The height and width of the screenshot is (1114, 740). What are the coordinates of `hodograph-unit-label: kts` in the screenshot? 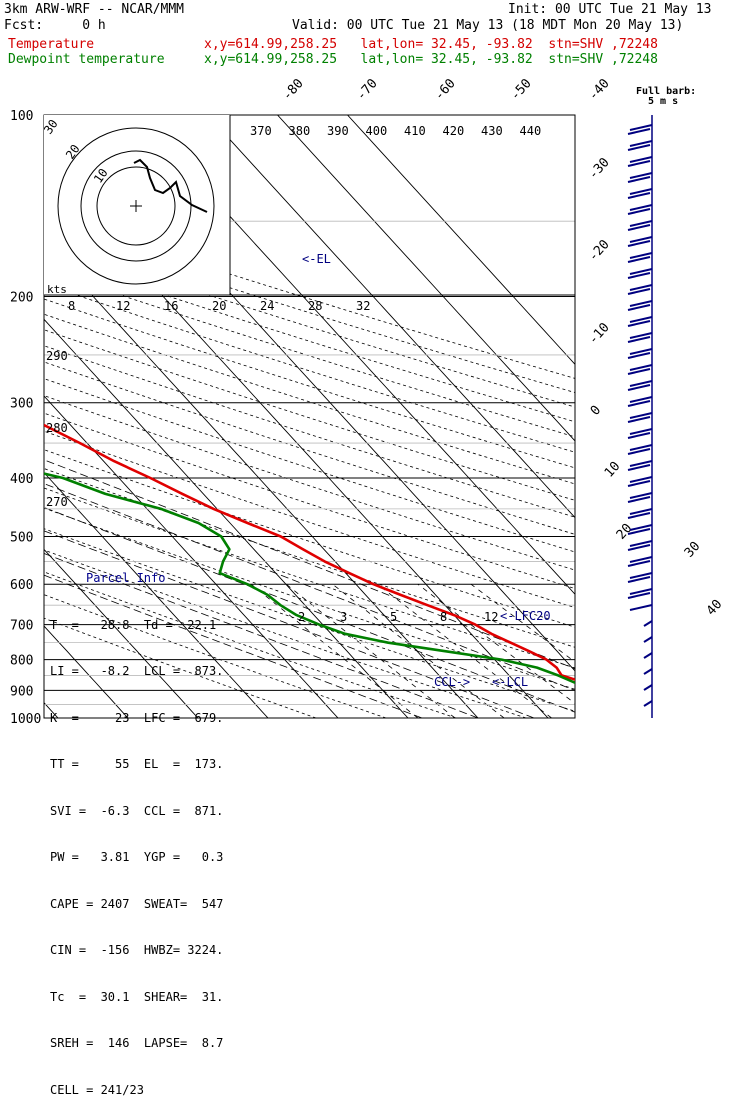 It's located at (57, 289).